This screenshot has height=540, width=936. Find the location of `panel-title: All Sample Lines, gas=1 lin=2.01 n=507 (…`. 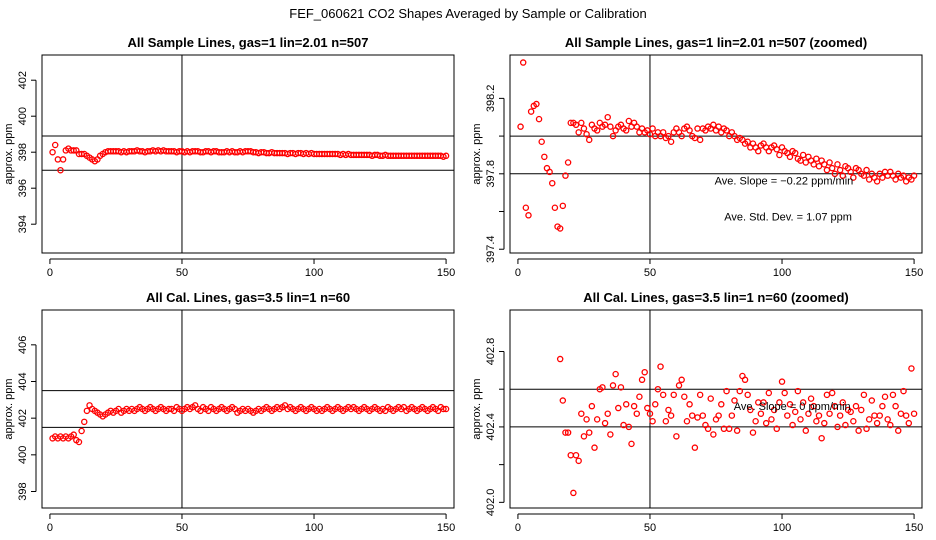

panel-title: All Sample Lines, gas=1 lin=2.01 n=507 (… is located at coordinates (716, 42).